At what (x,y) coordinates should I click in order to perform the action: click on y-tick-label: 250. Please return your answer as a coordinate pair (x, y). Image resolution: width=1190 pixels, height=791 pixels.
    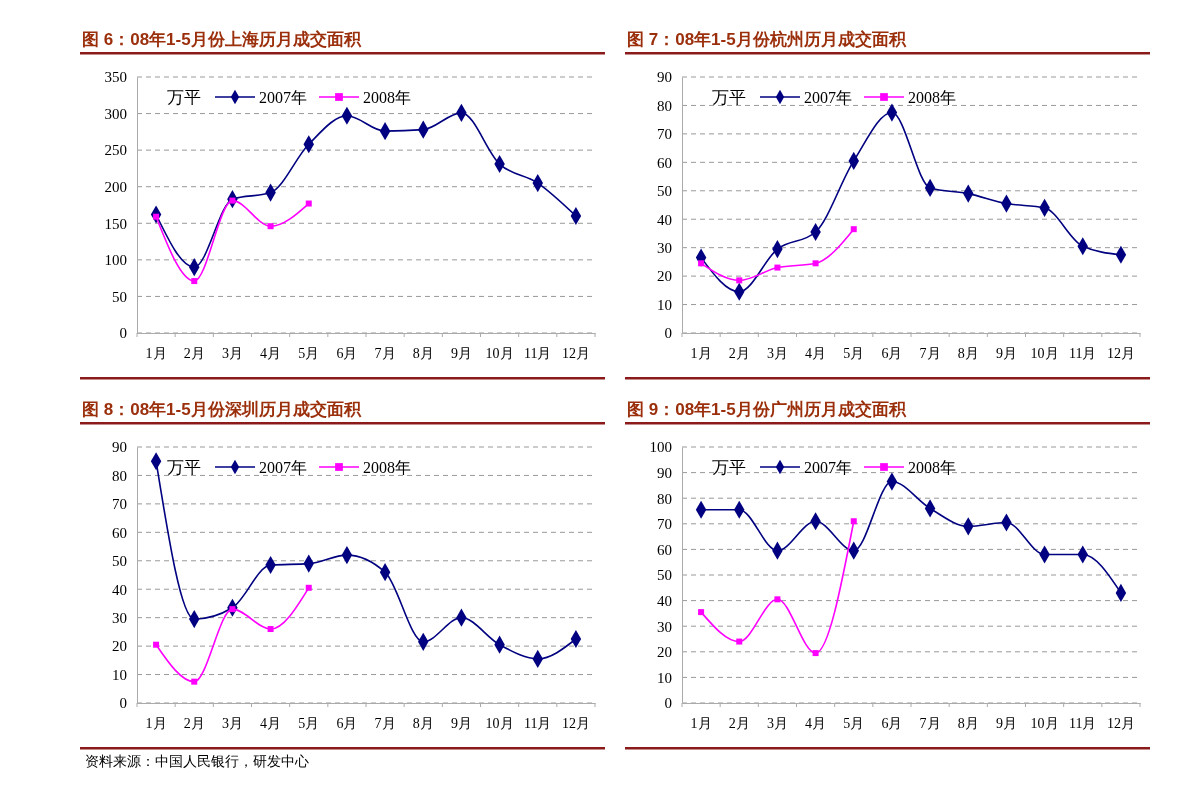
    Looking at the image, I should click on (115, 150).